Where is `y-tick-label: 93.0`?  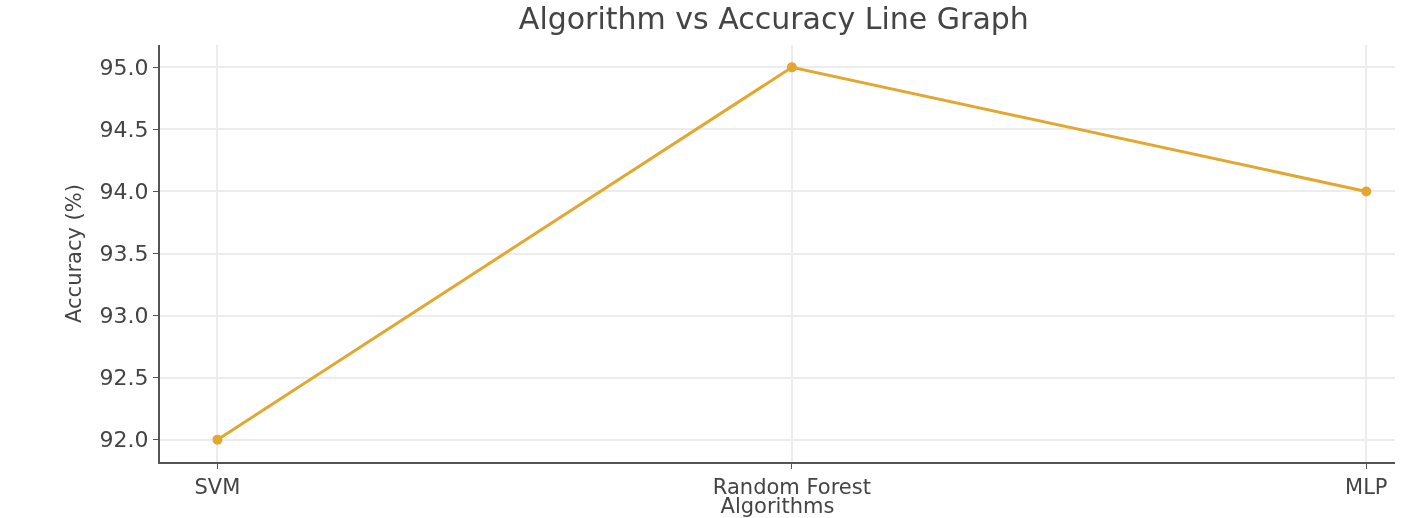 y-tick-label: 93.0 is located at coordinates (124, 316).